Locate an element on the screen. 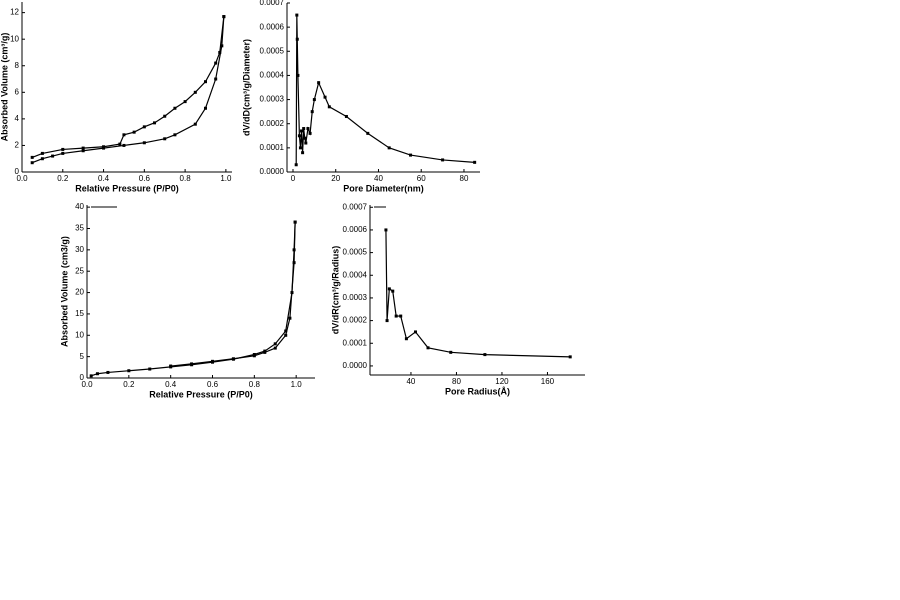  x-tick-label: 0 is located at coordinates (293, 178).